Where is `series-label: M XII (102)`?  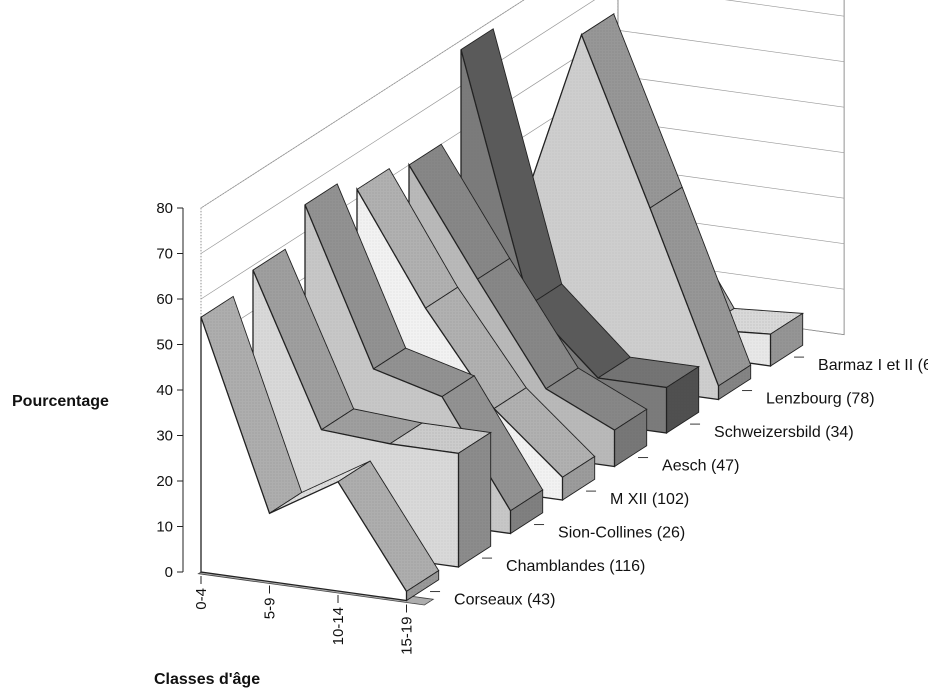 series-label: M XII (102) is located at coordinates (649, 499).